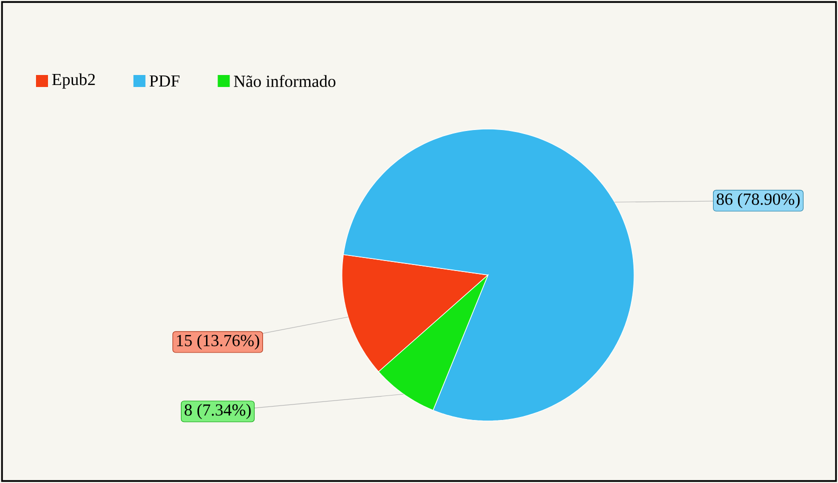 The width and height of the screenshot is (838, 483). What do you see at coordinates (165, 81) in the screenshot?
I see `legend-label: PDF` at bounding box center [165, 81].